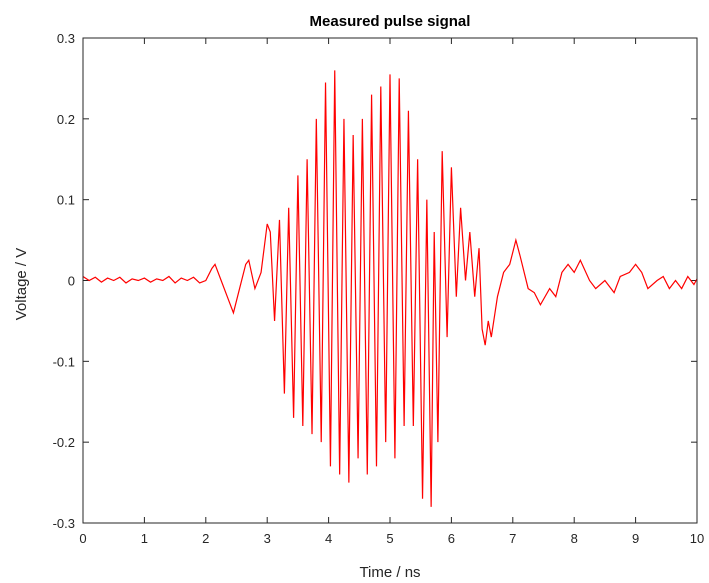  What do you see at coordinates (64, 361) in the screenshot?
I see `y-tick-label: -0.1` at bounding box center [64, 361].